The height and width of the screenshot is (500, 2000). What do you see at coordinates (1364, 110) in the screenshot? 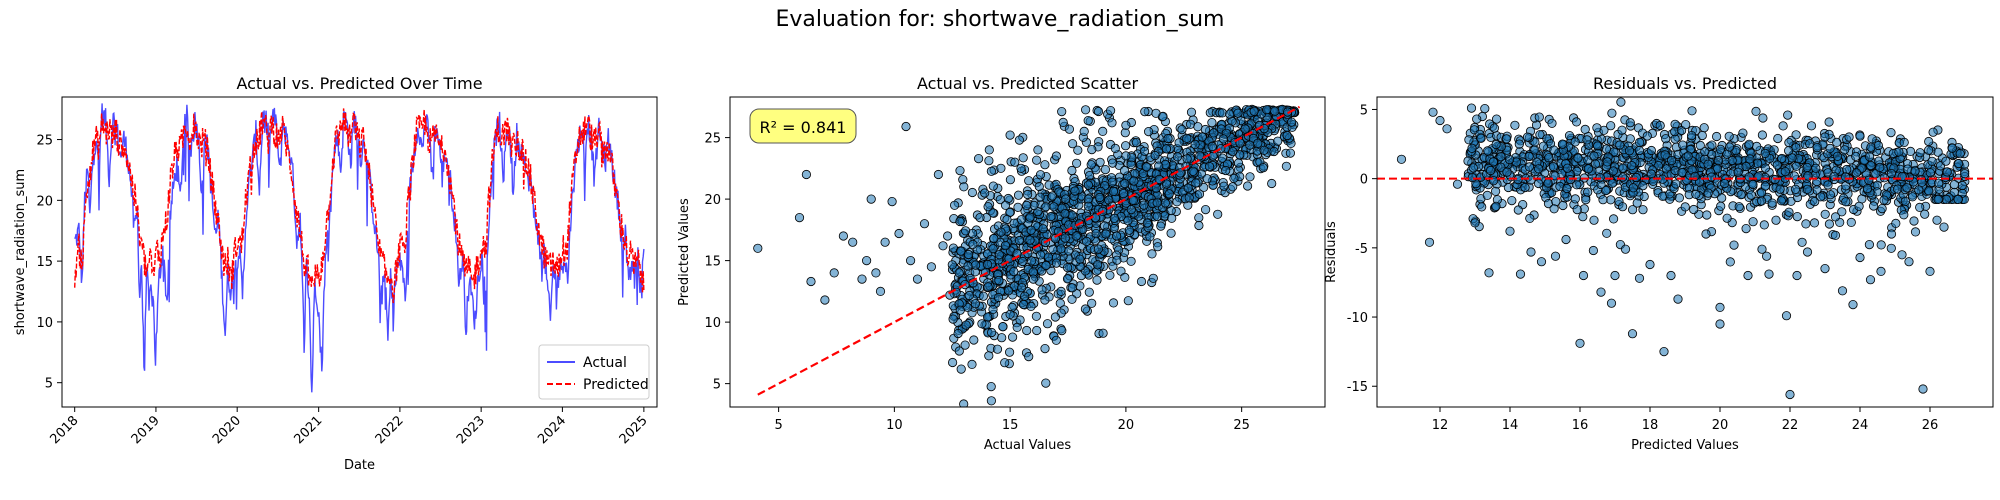
I see `y-tick-label: 5` at bounding box center [1364, 110].